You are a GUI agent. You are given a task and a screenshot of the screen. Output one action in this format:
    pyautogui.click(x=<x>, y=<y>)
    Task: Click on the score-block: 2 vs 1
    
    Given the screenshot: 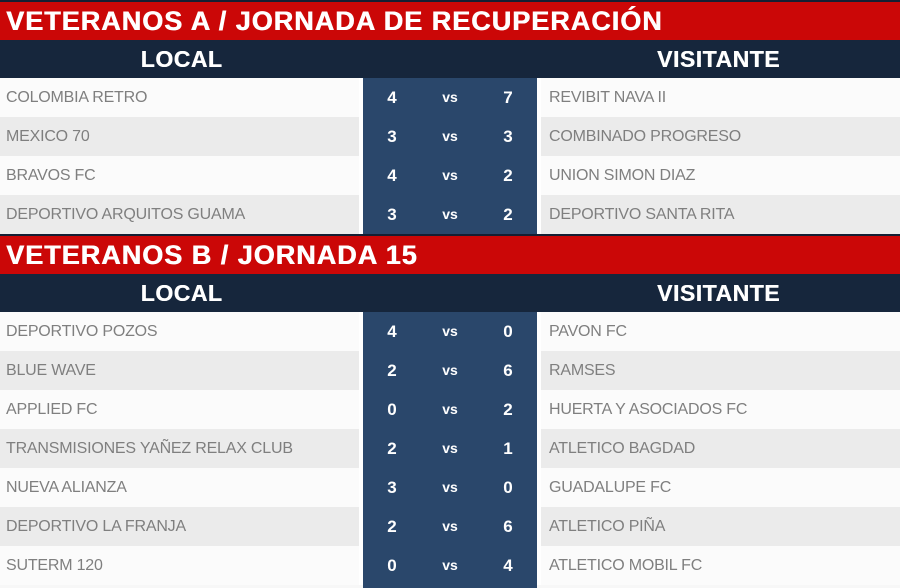 What is the action you would take?
    pyautogui.click(x=450, y=448)
    